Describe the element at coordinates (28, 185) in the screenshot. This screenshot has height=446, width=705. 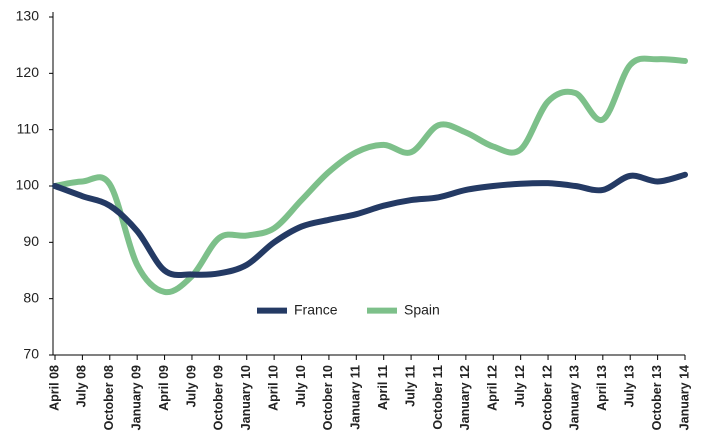
I see `y-tick-label: 100` at that location.